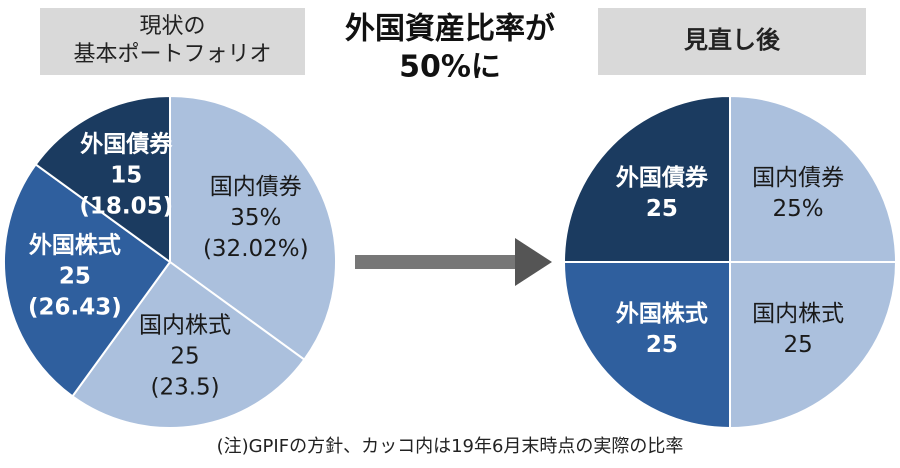 This screenshot has height=468, width=900. I want to click on pie-title: 現状の, so click(172, 26).